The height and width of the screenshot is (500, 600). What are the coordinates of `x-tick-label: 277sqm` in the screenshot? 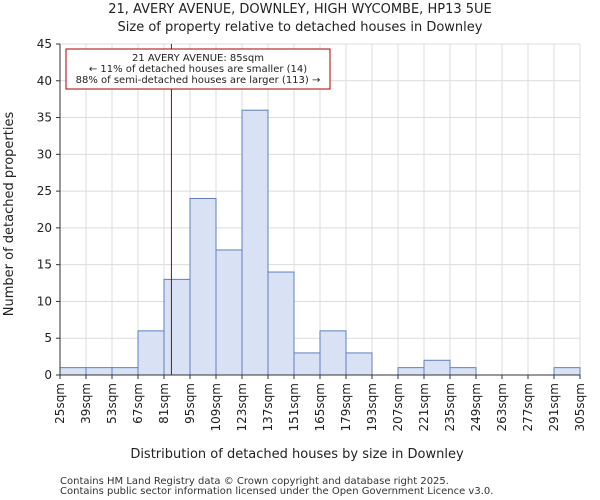 It's located at (528, 407).